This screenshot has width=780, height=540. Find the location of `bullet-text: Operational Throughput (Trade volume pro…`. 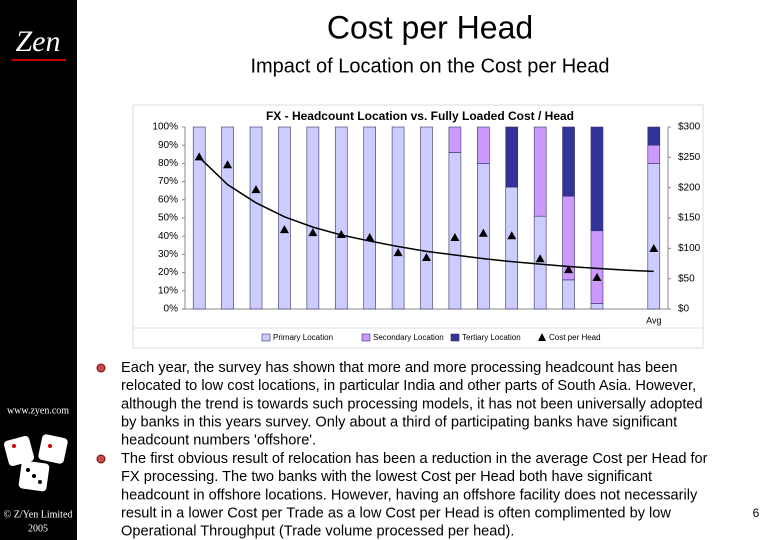

bullet-text: Operational Throughput (Trade volume pro… is located at coordinates (317, 532).